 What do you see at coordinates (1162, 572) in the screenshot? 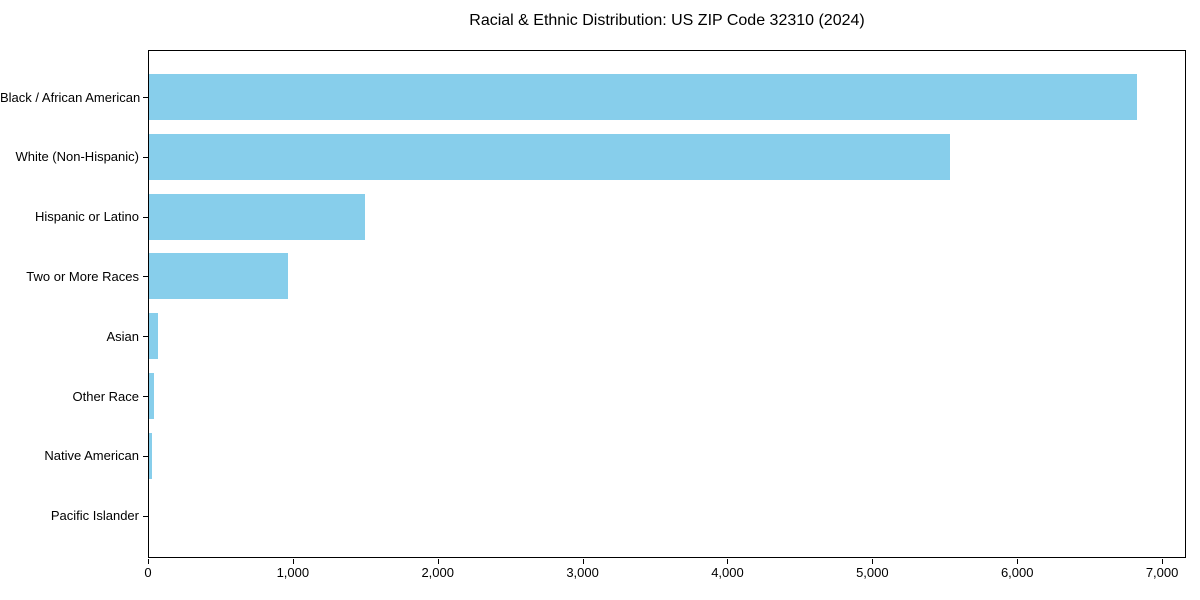
I see `x-tick-label: 7,000` at bounding box center [1162, 572].